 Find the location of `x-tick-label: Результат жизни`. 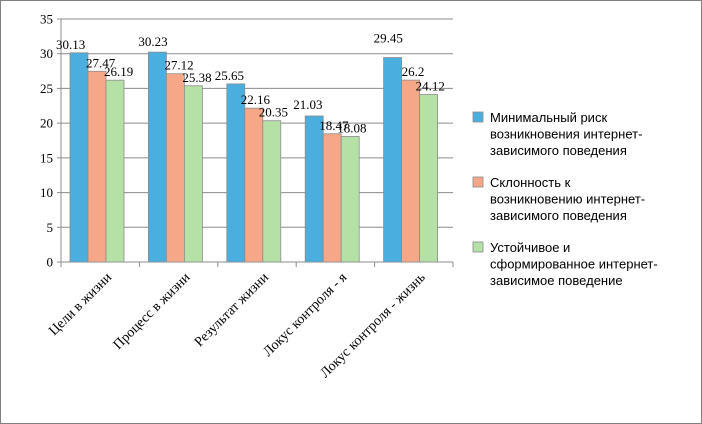

x-tick-label: Результат жизни is located at coordinates (232, 310).